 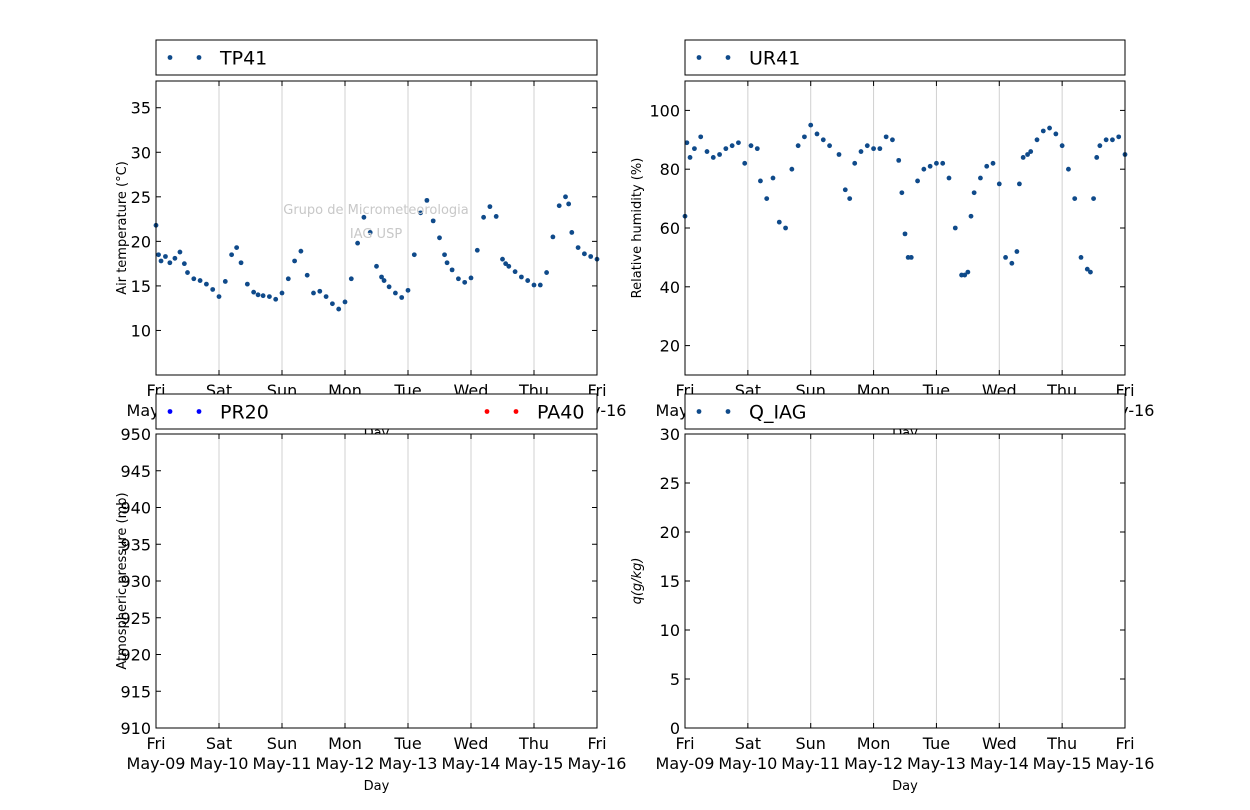 I want to click on y-tick-label: 915, so click(x=135, y=691).